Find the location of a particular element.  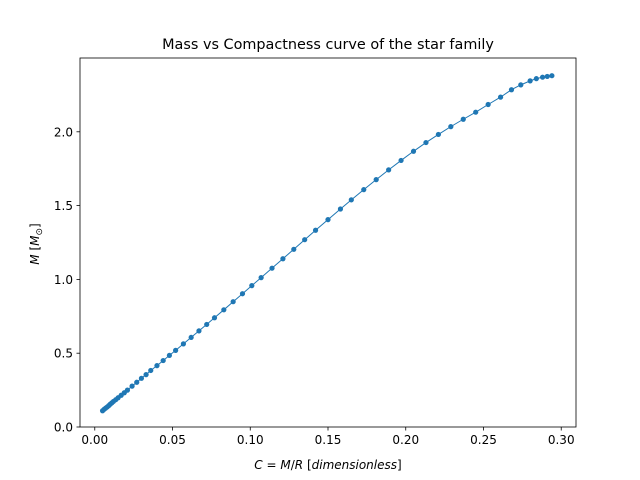

x-axis-ticks: 0.00 0.05 0.10 0.15 0.20 0.25 0.30 is located at coordinates (328, 437).